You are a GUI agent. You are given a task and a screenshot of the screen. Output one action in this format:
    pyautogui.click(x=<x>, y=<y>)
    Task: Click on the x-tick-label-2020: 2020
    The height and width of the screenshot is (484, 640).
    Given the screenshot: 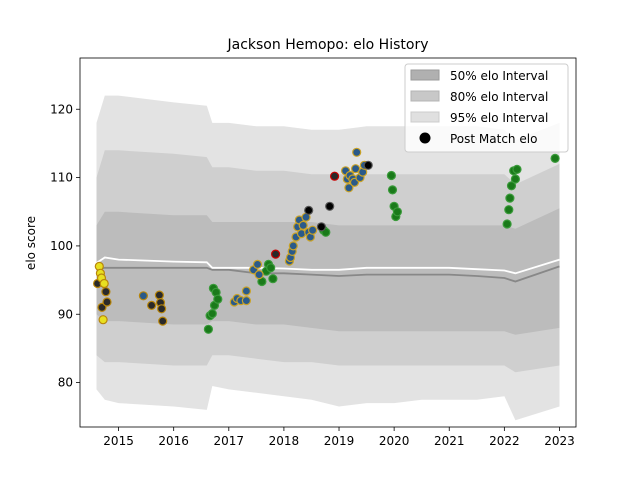 What is the action you would take?
    pyautogui.click(x=394, y=441)
    